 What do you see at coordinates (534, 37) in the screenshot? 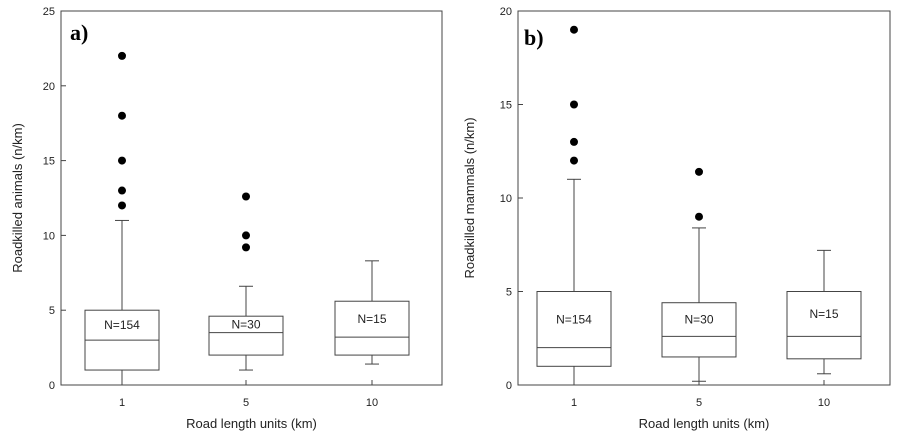
I see `panel-letter: b)` at bounding box center [534, 37].